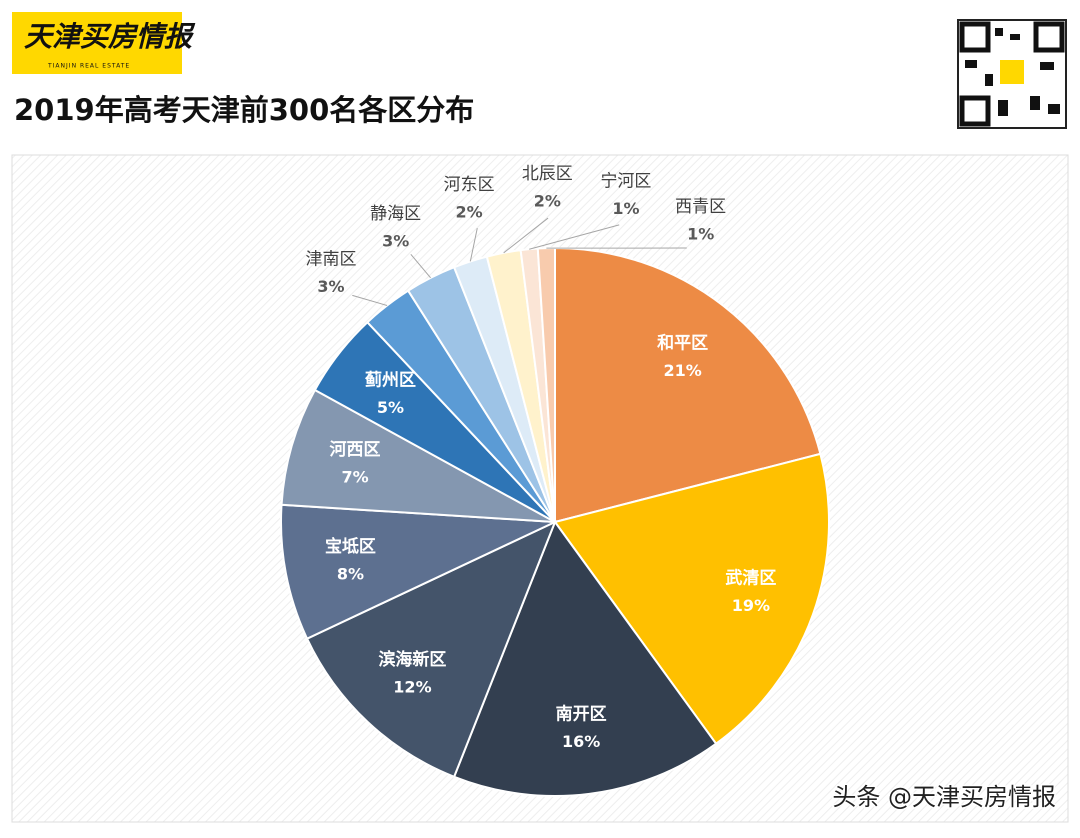 Image resolution: width=1080 pixels, height=838 pixels. I want to click on slice-label: 津南区, so click(330, 260).